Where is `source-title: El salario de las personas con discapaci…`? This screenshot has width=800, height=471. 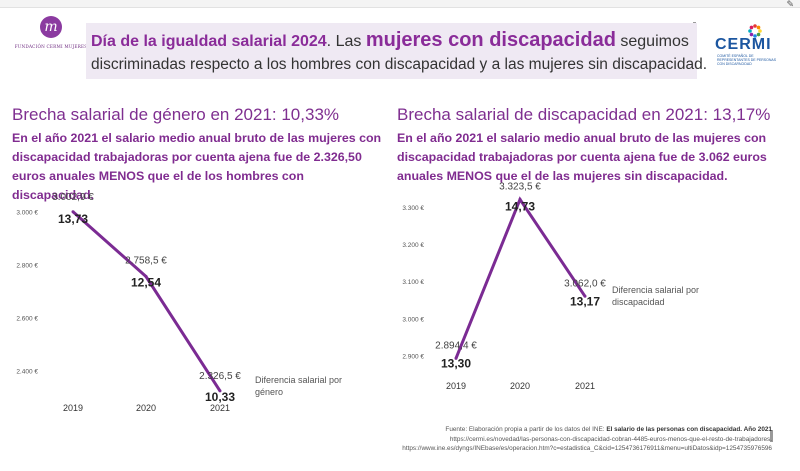
source-title: El salario de las personas con discapaci… is located at coordinates (689, 429).